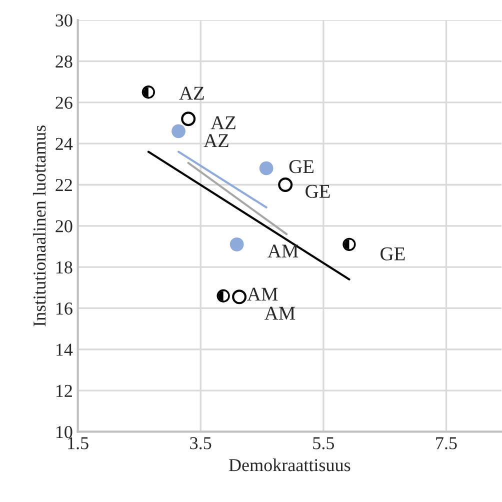  I want to click on y-tick-label: 10, so click(64, 432).